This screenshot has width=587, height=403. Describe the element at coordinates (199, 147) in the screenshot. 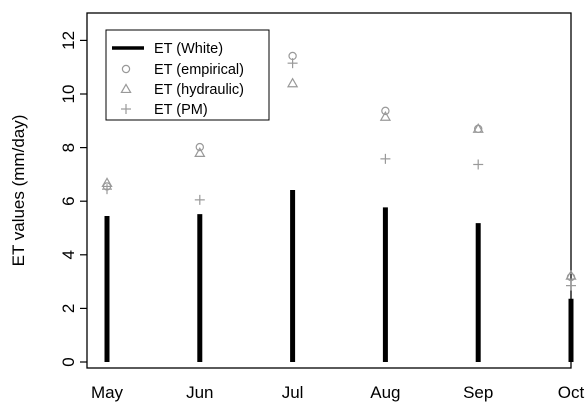

I see `point-circle-jun` at that location.